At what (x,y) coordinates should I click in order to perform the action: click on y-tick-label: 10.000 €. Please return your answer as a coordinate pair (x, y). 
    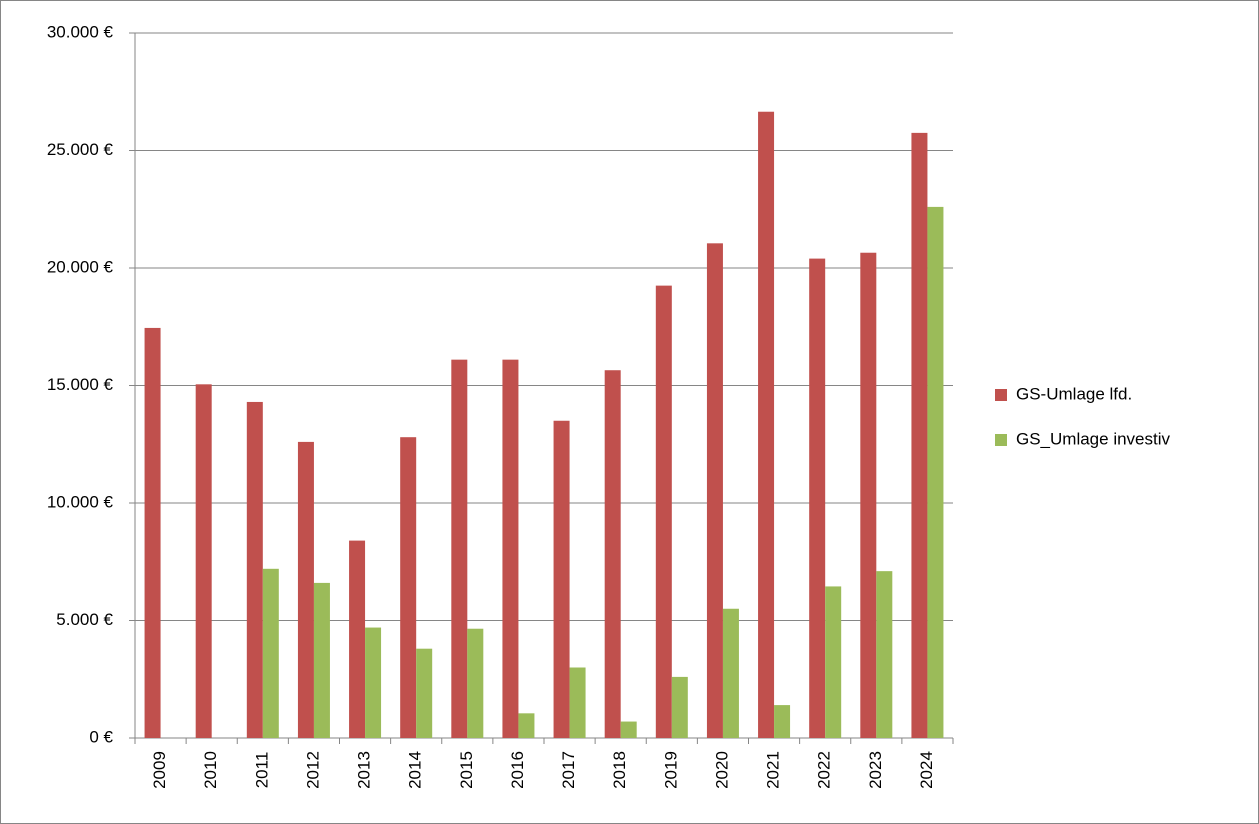
    Looking at the image, I should click on (80, 501).